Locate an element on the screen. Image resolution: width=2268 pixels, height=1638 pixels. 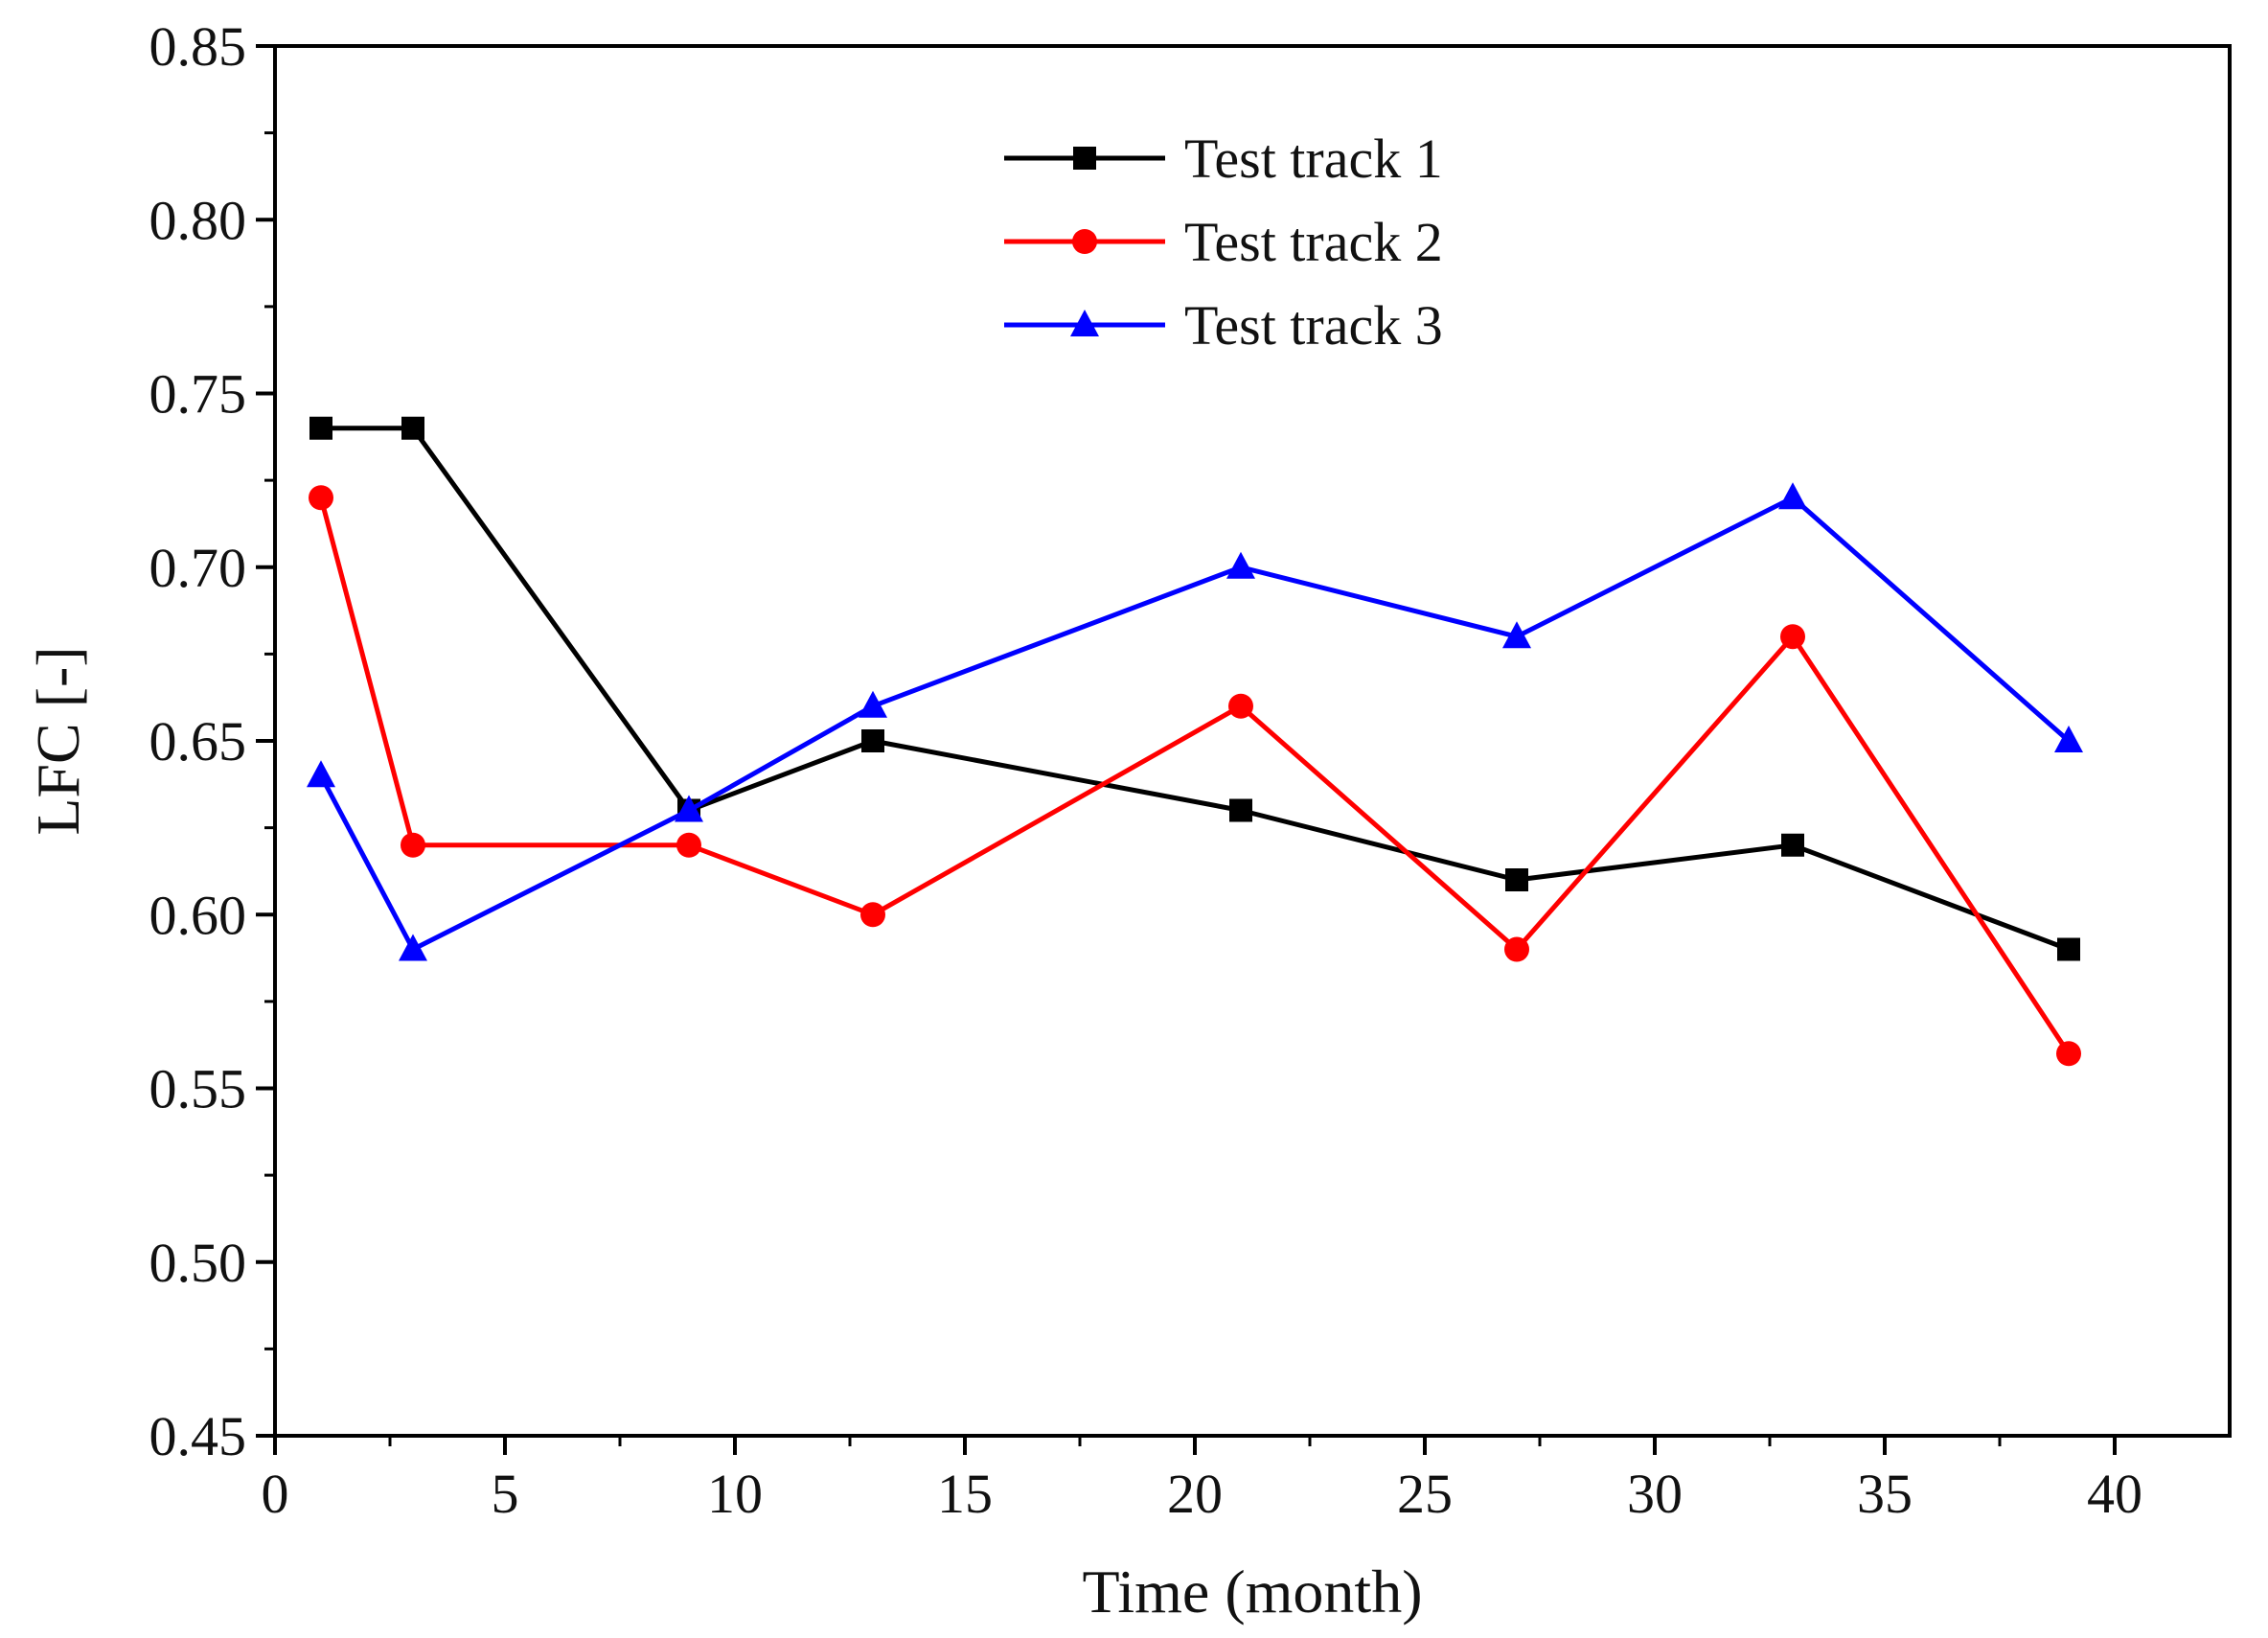
y-tick-label: 0.75 is located at coordinates (198, 394).